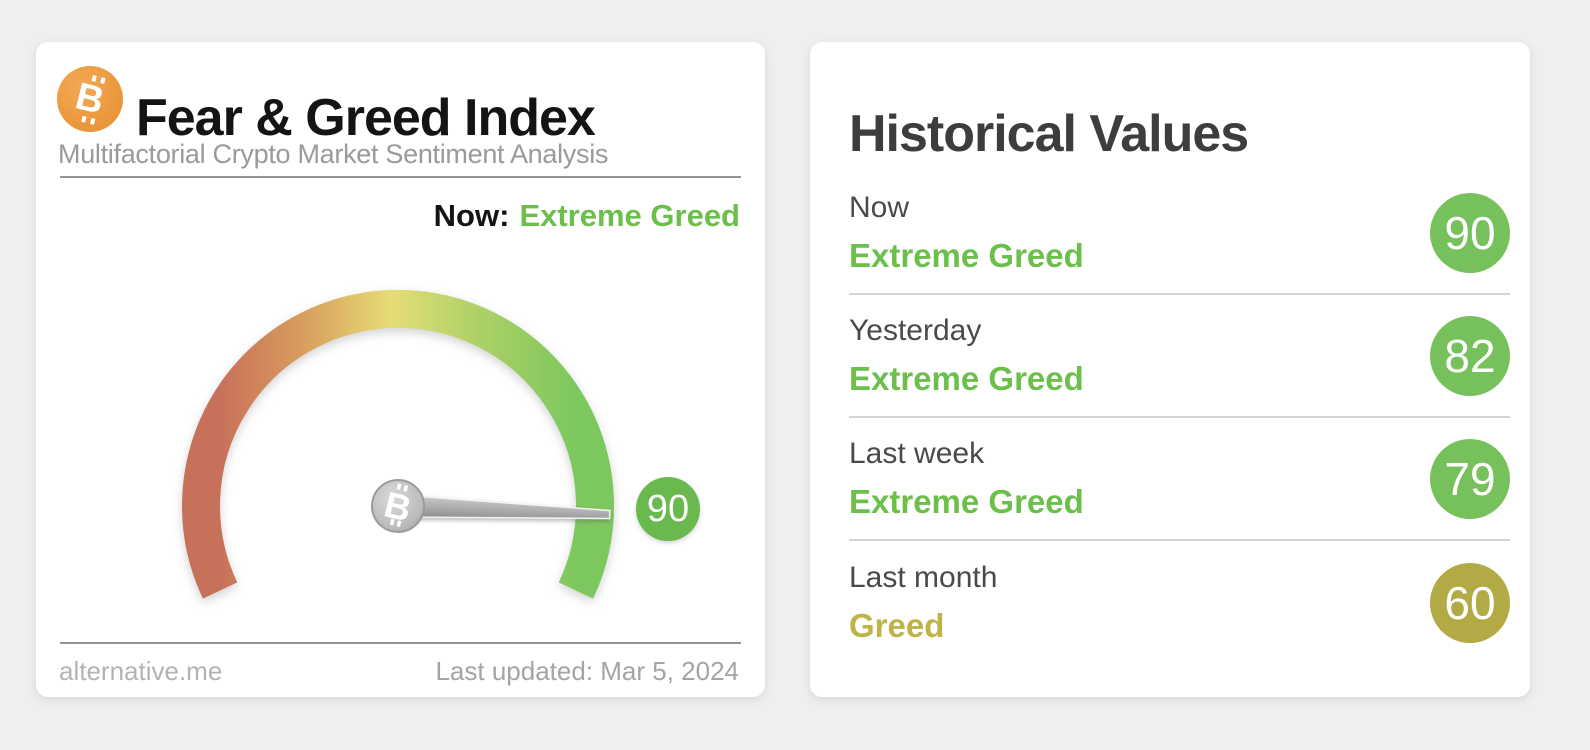  Describe the element at coordinates (90, 99) in the screenshot. I see `bitcoin-icon: B` at that location.